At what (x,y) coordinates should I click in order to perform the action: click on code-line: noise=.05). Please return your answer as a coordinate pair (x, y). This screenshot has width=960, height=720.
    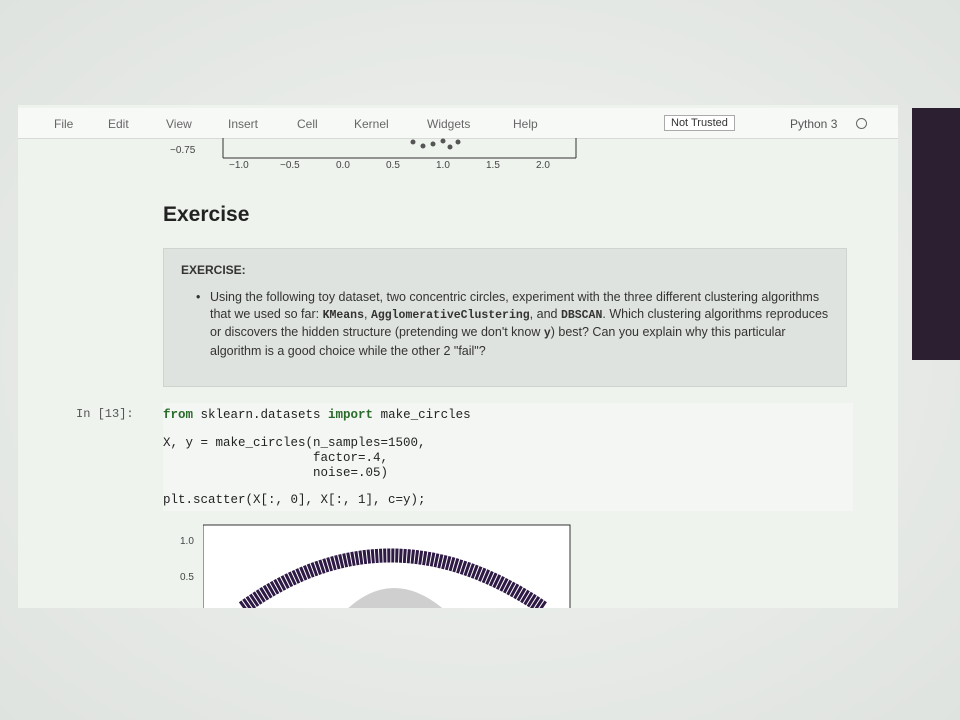
    Looking at the image, I should click on (276, 473).